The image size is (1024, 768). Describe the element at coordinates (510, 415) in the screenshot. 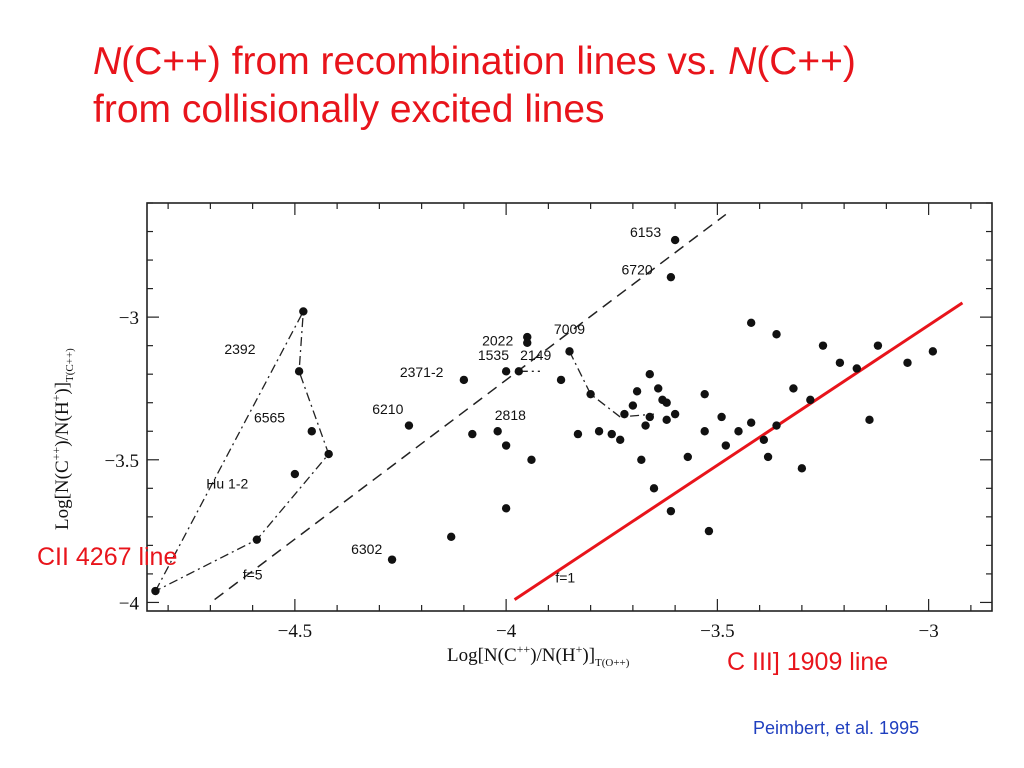

I see `point-label: 2818` at that location.